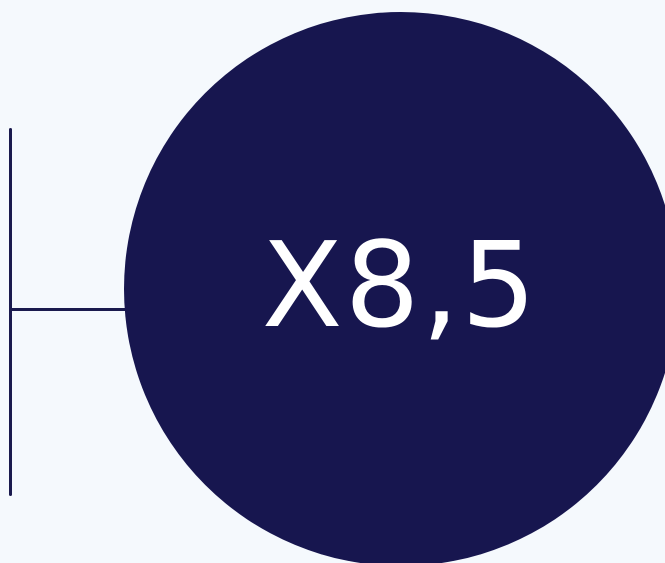  I want to click on multiplier-value: X8,5, so click(400, 285).